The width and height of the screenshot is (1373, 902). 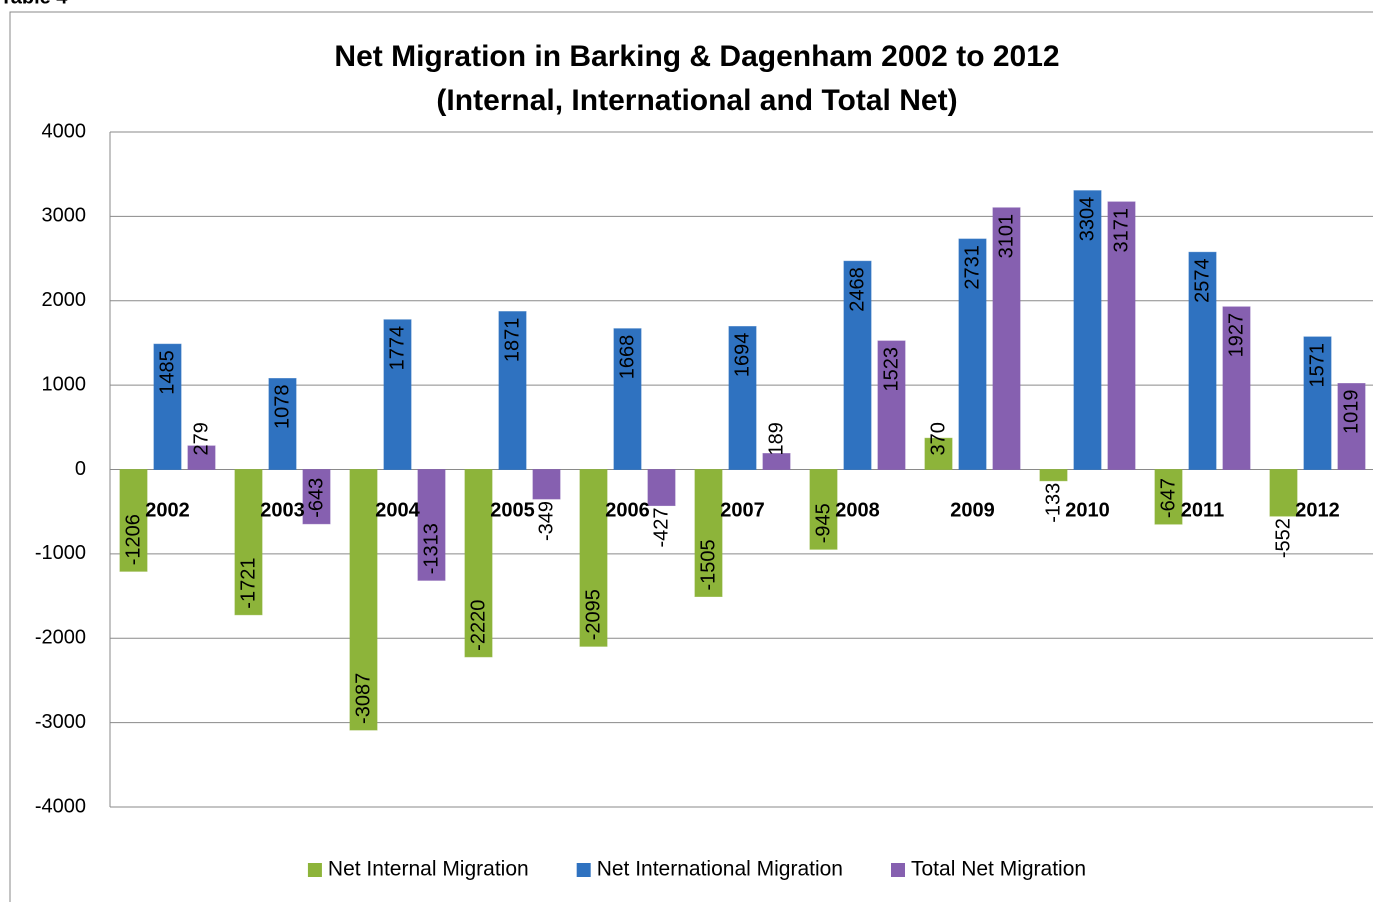 I want to click on x-tick-label: 2004, so click(x=397, y=510).